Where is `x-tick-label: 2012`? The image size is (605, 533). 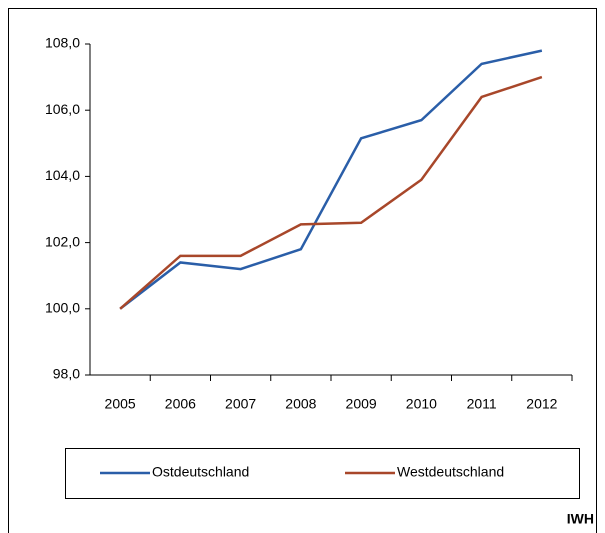 x-tick-label: 2012 is located at coordinates (541, 404).